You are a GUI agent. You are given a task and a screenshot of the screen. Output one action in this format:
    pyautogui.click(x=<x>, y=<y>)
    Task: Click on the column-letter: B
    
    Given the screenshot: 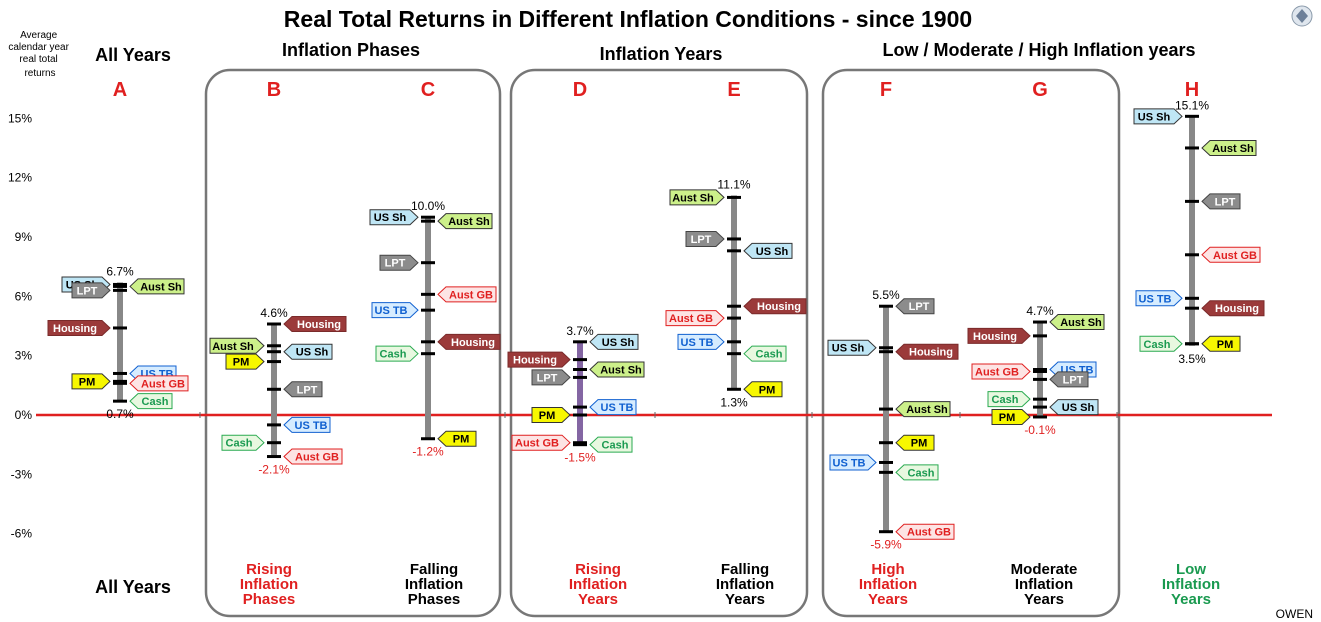 What is the action you would take?
    pyautogui.click(x=274, y=90)
    